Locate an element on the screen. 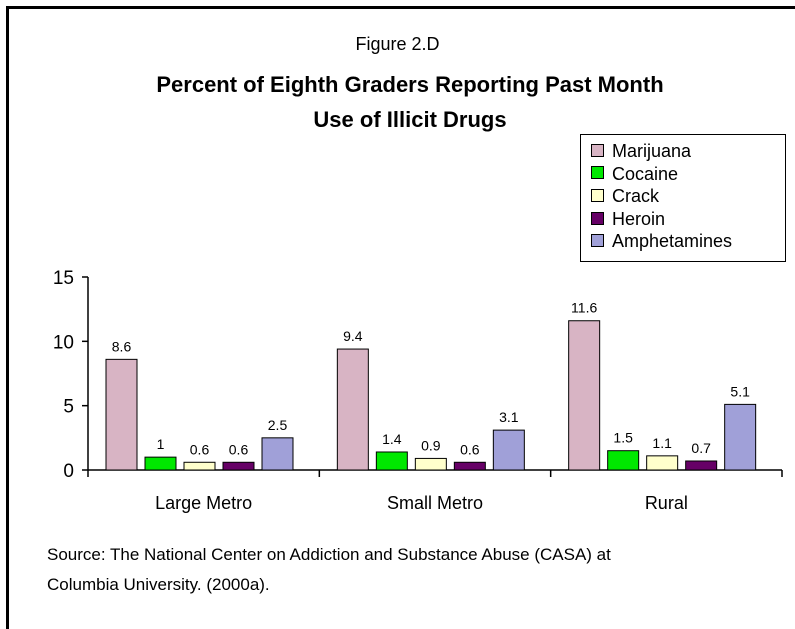 The height and width of the screenshot is (629, 795). data-label: 11.6 is located at coordinates (584, 308).